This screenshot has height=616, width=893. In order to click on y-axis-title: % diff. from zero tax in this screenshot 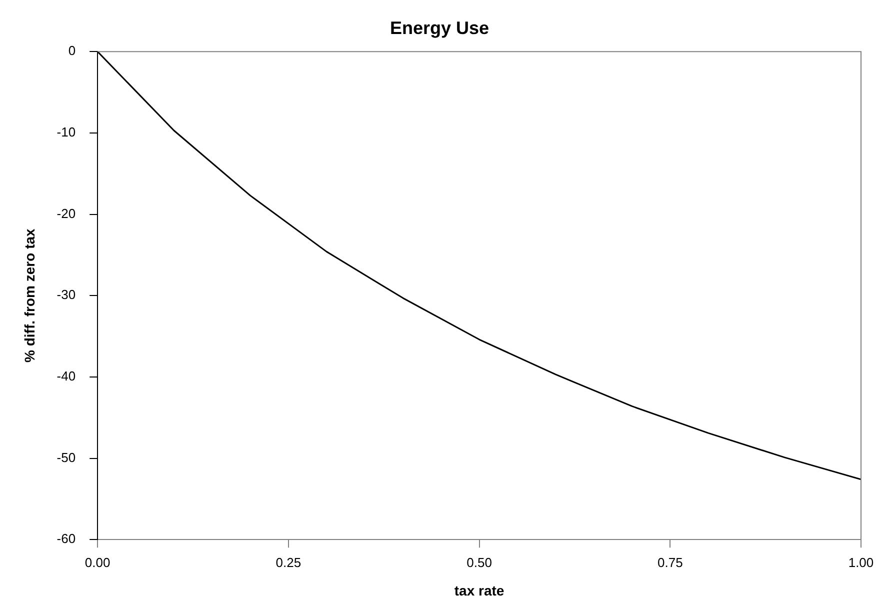, I will do `click(29, 295)`.